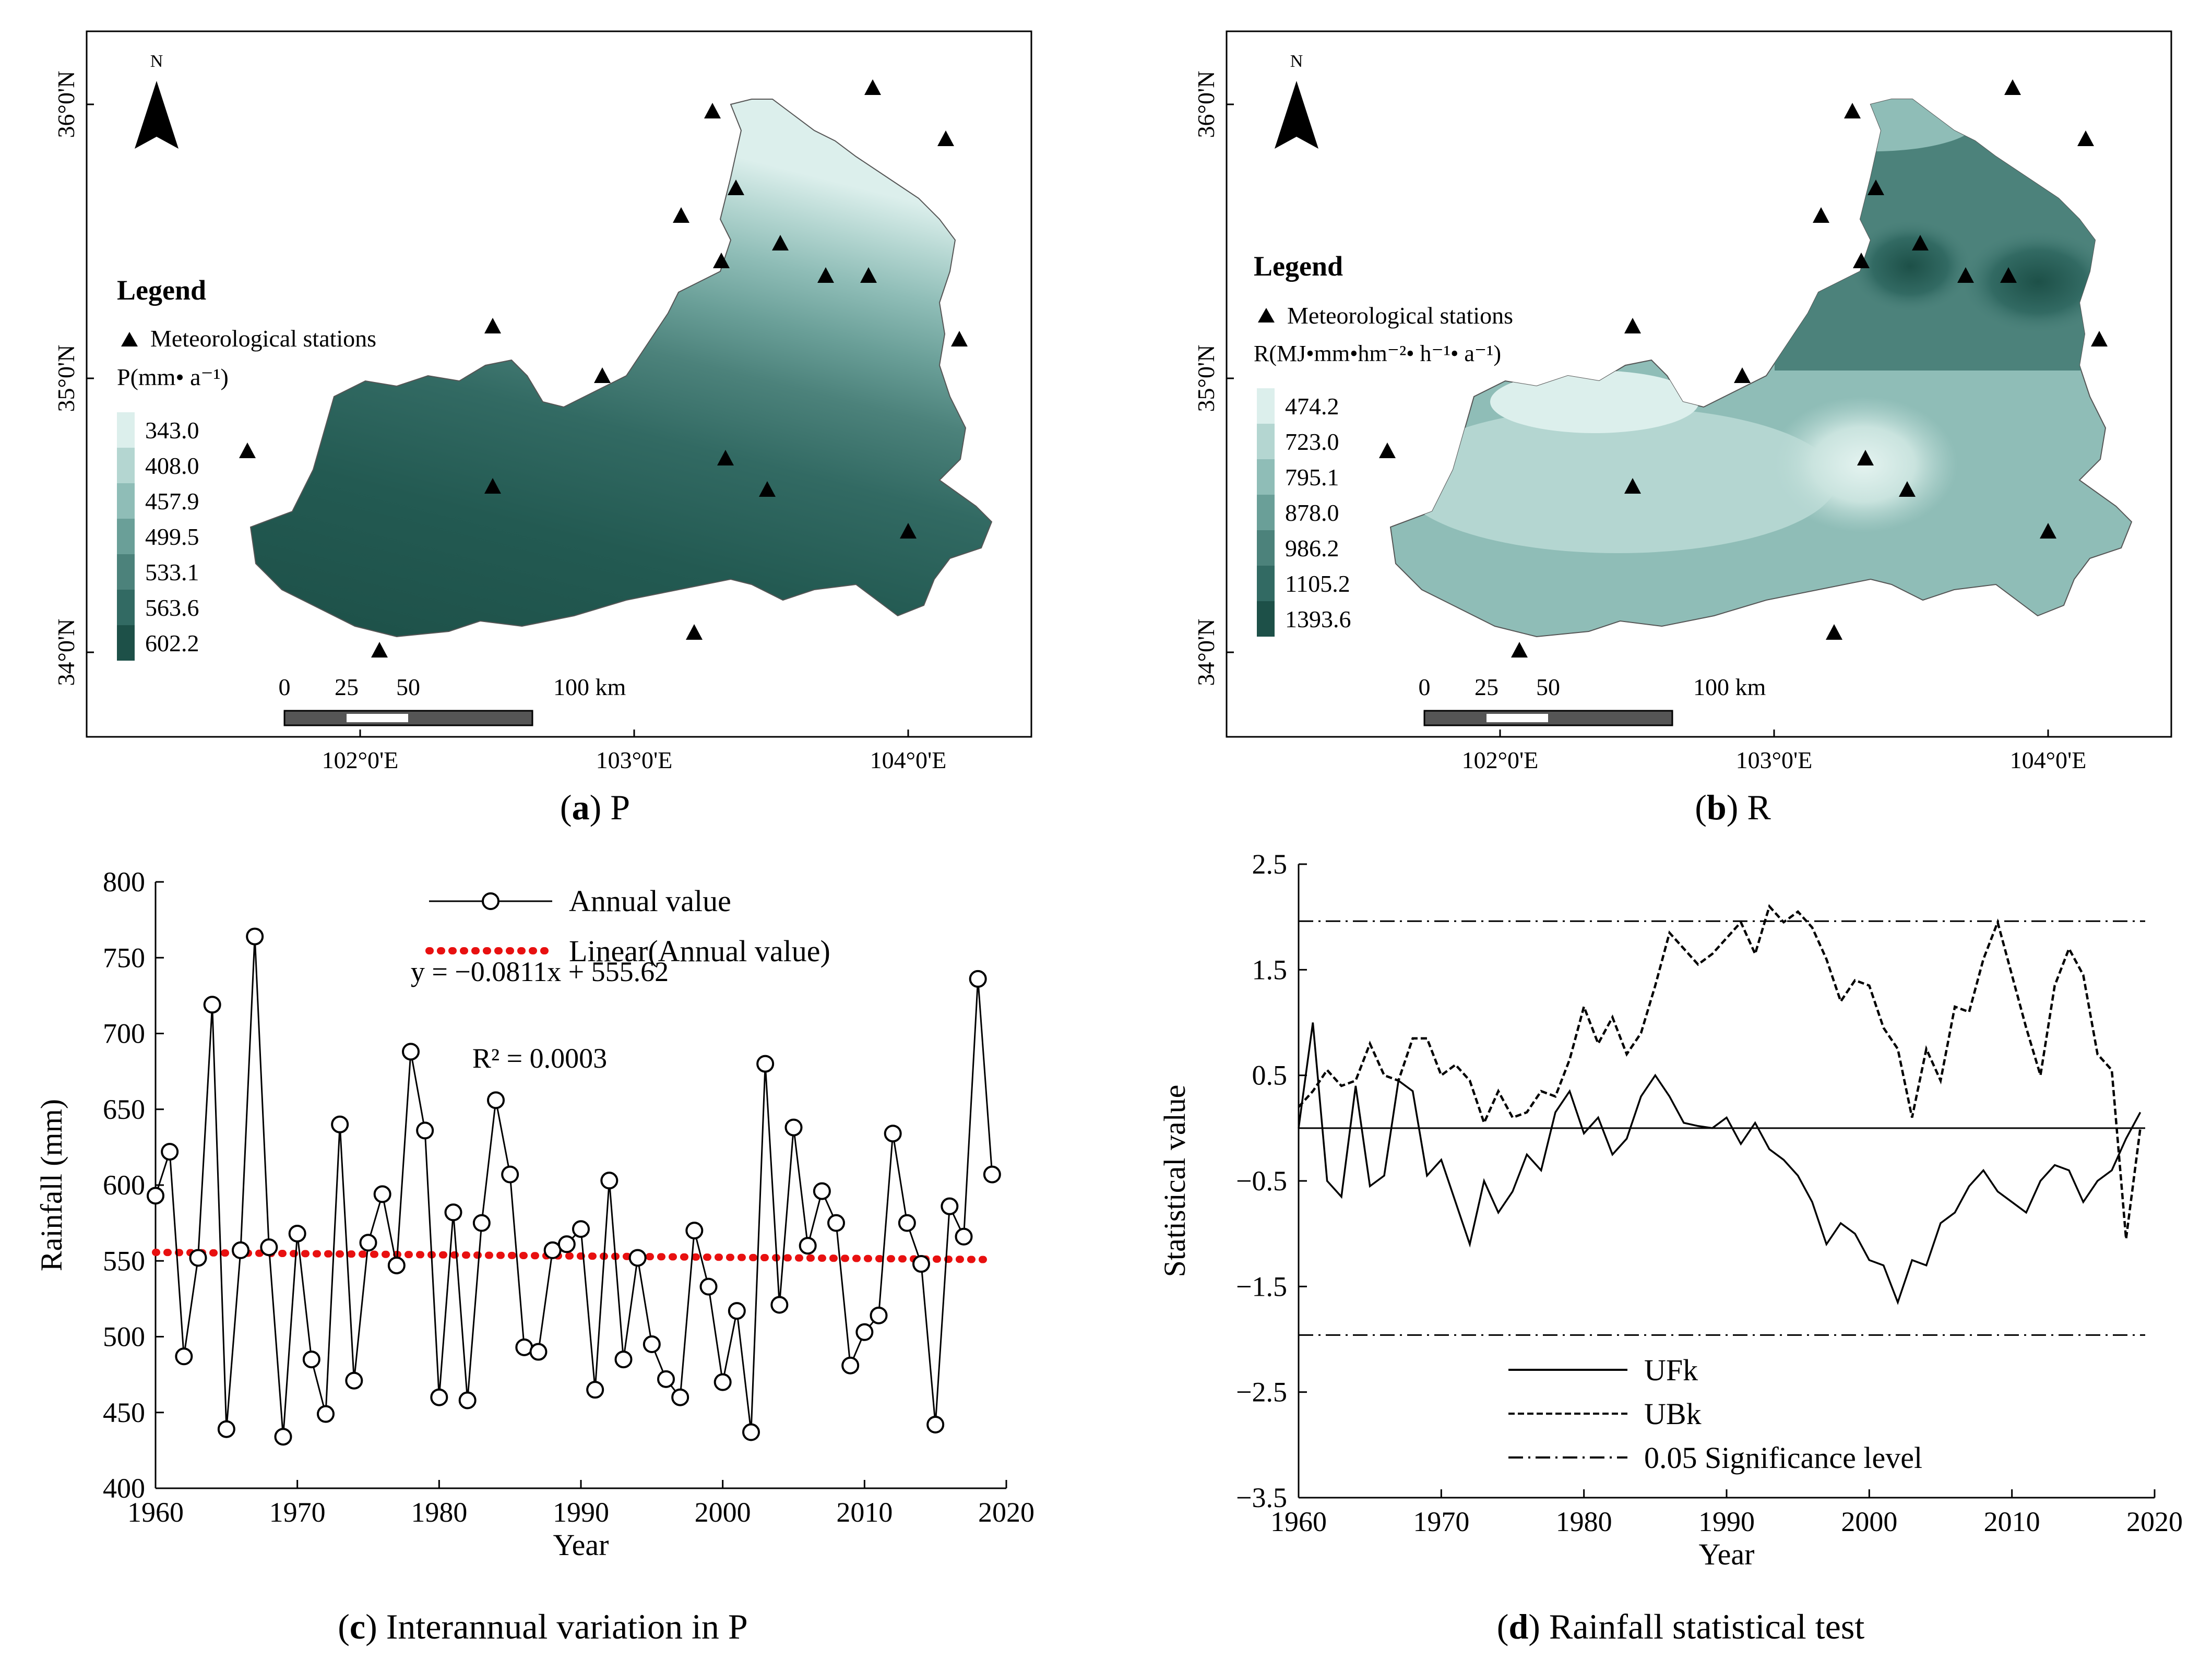 This screenshot has height=1661, width=2212. I want to click on lon-label: 104°0'E, so click(908, 760).